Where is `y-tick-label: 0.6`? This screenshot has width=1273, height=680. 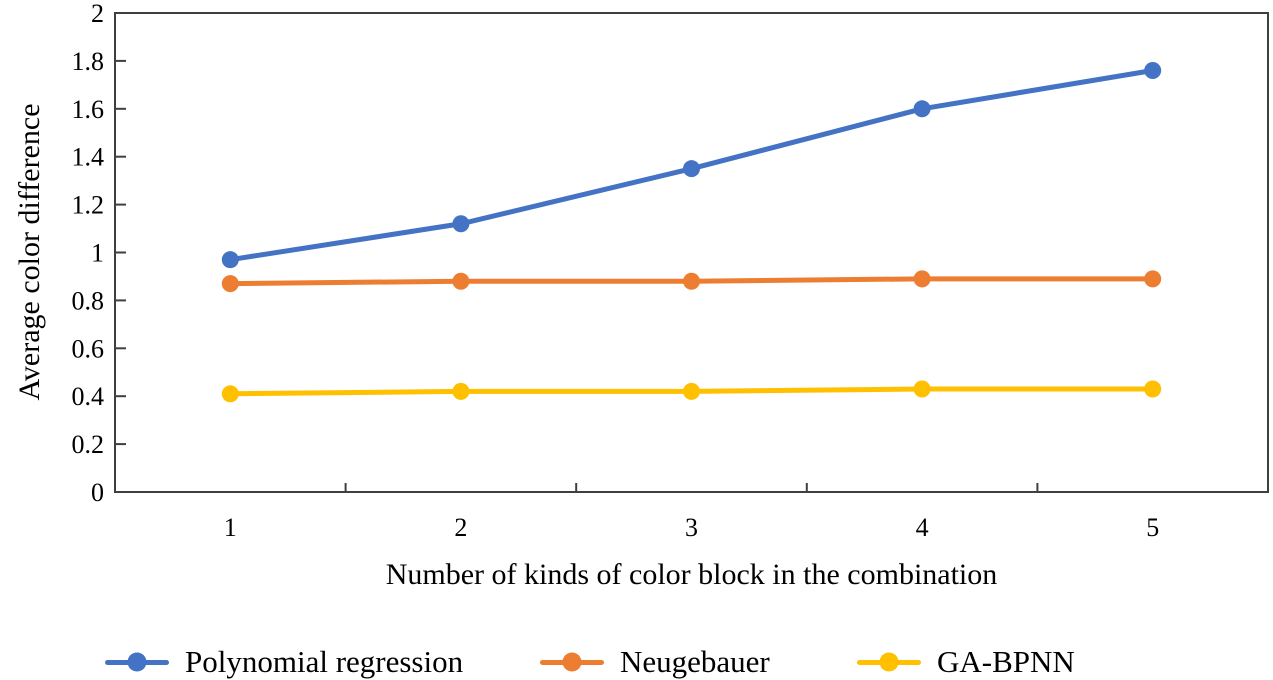
y-tick-label: 0.6 is located at coordinates (88, 348).